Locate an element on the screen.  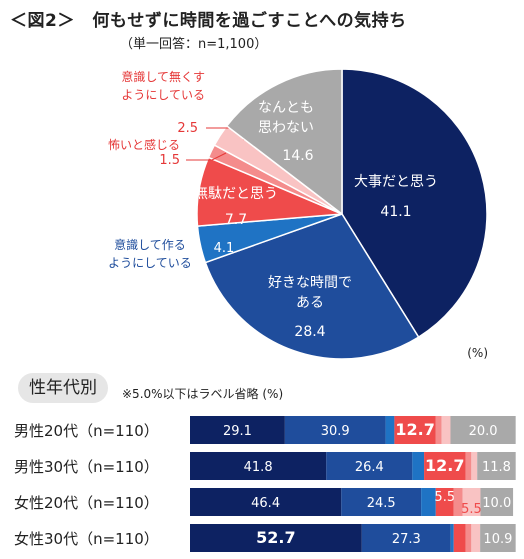
bar-category-label-3: 女性30代（n=110） is located at coordinates (86, 539).